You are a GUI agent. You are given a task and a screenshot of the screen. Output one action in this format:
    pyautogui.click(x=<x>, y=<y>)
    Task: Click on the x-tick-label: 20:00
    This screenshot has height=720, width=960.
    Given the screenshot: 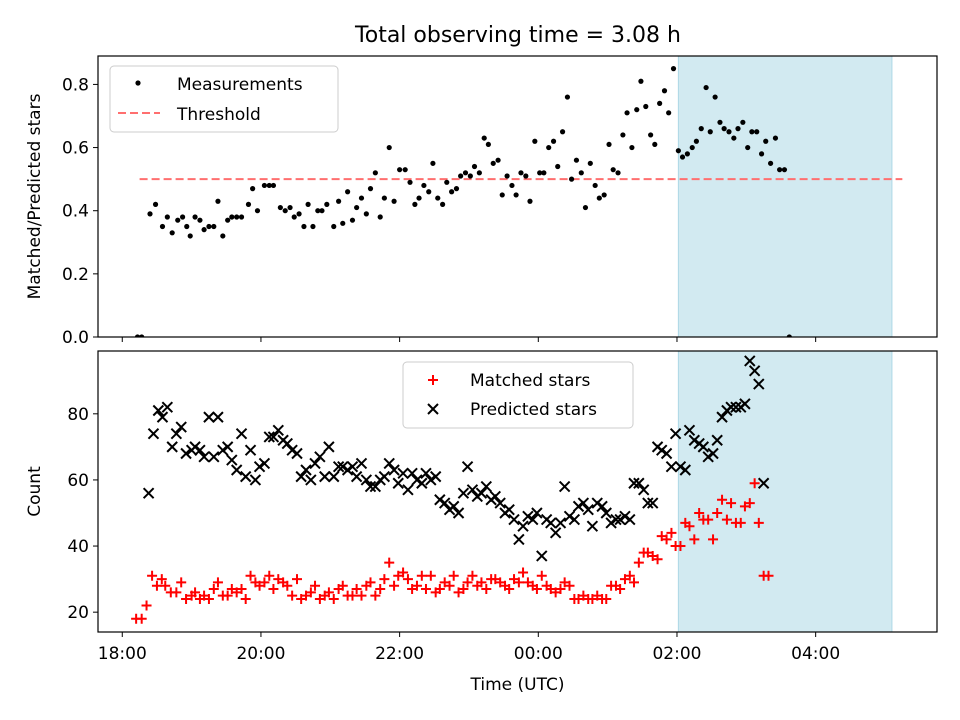 What is the action you would take?
    pyautogui.click(x=260, y=654)
    